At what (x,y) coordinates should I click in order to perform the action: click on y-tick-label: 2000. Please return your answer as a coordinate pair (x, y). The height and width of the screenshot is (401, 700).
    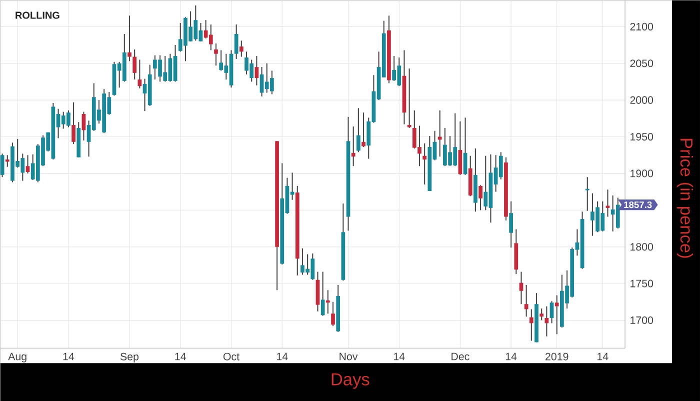
    Looking at the image, I should click on (642, 100).